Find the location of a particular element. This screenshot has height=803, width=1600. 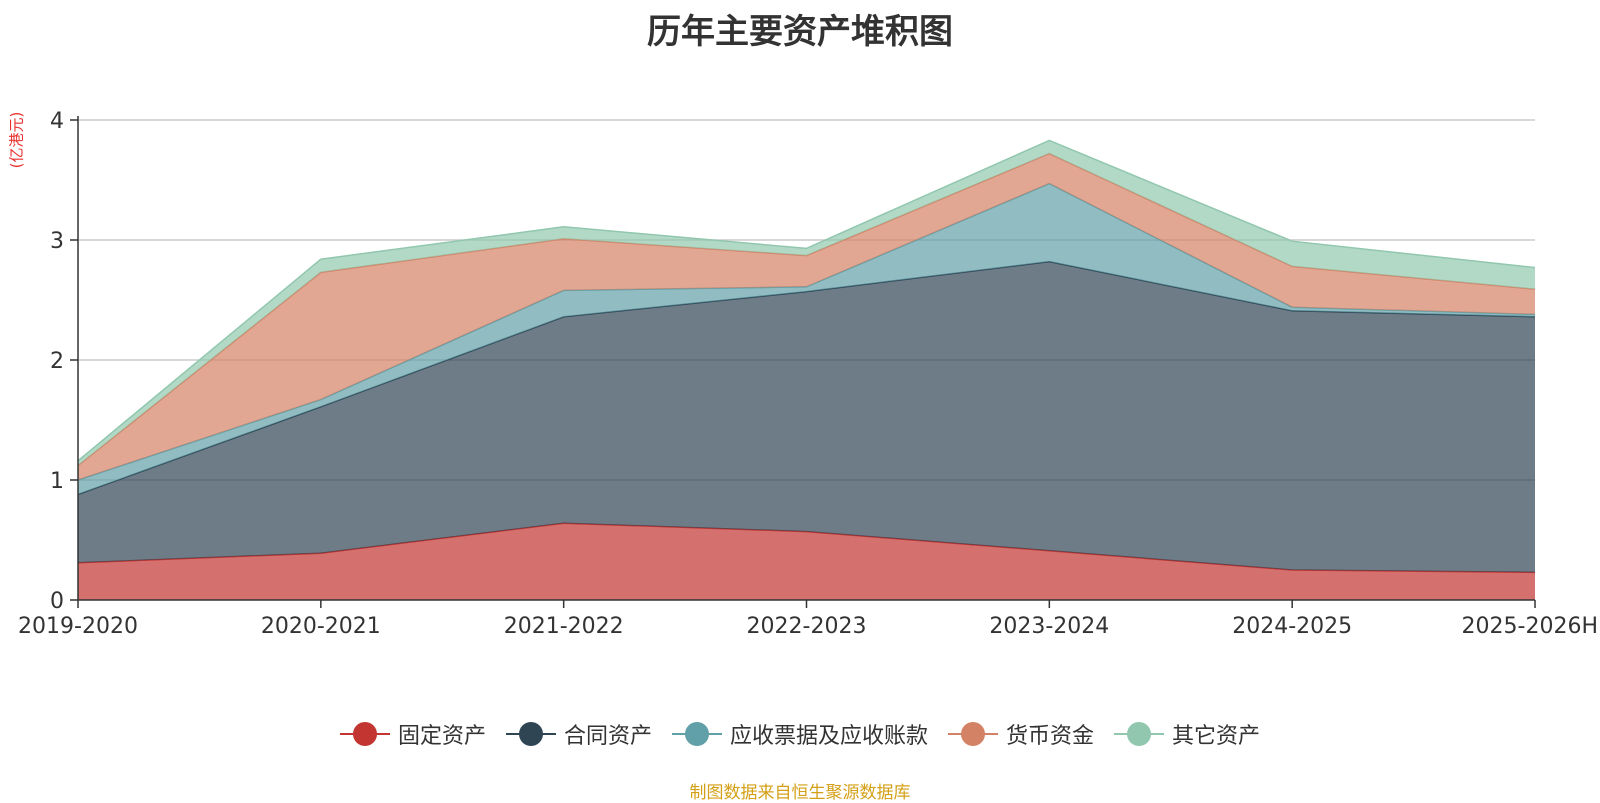

y-tick-label: 4 is located at coordinates (57, 121).